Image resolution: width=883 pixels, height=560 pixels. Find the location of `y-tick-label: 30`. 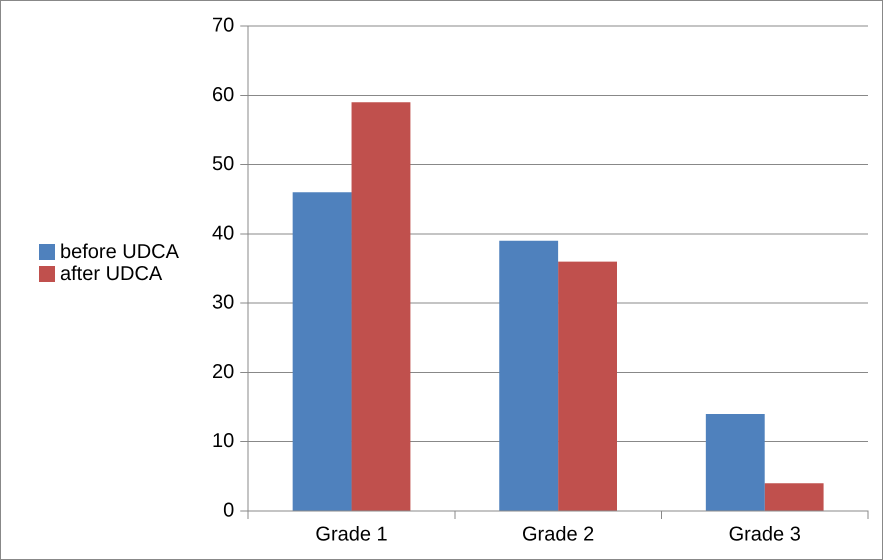

y-tick-label: 30 is located at coordinates (223, 303).